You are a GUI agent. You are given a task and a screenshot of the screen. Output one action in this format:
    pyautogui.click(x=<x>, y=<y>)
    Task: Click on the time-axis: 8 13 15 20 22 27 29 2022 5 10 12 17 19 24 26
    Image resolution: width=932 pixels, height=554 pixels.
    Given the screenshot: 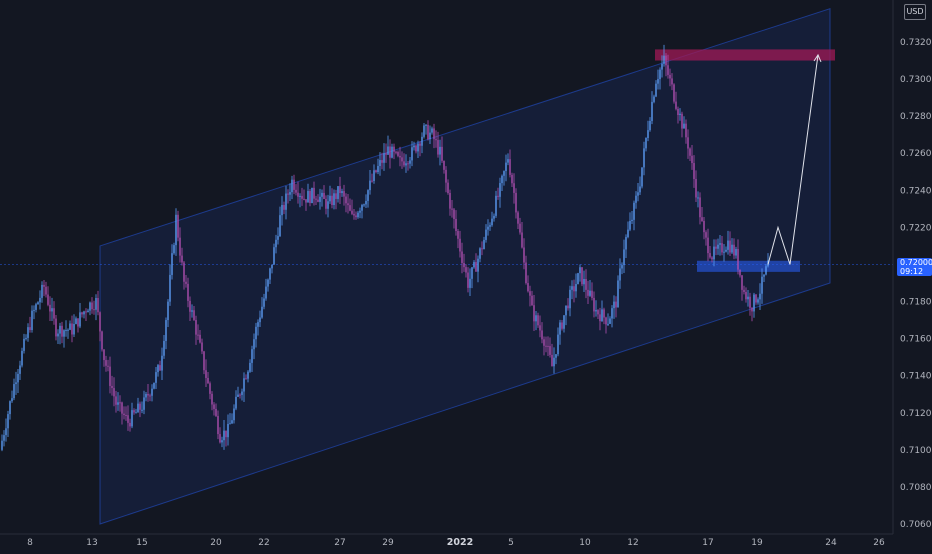 What is the action you would take?
    pyautogui.click(x=446, y=540)
    